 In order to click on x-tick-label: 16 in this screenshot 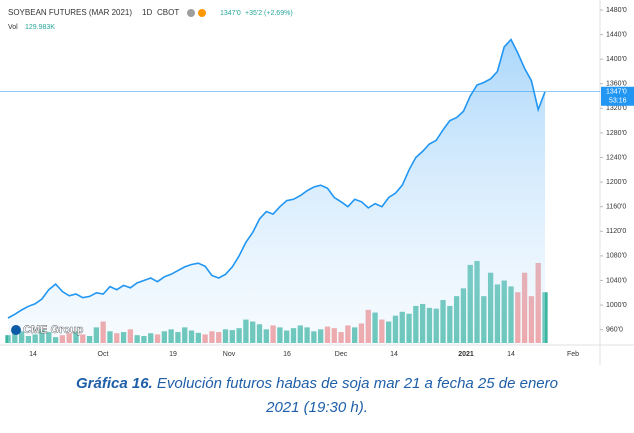, I will do `click(287, 354)`.